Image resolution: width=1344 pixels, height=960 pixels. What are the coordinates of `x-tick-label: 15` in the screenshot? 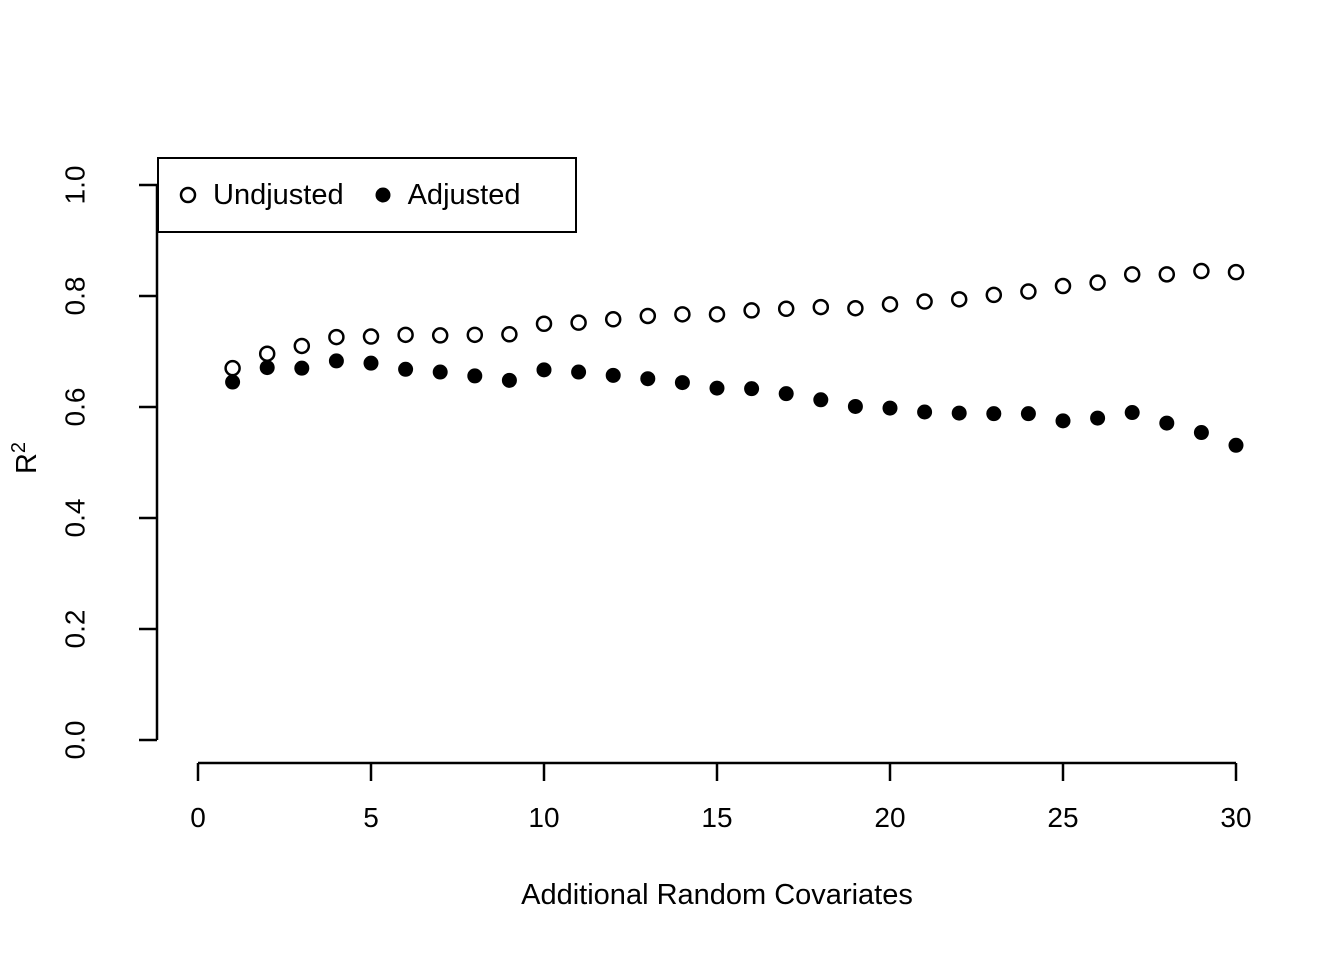 It's located at (716, 817).